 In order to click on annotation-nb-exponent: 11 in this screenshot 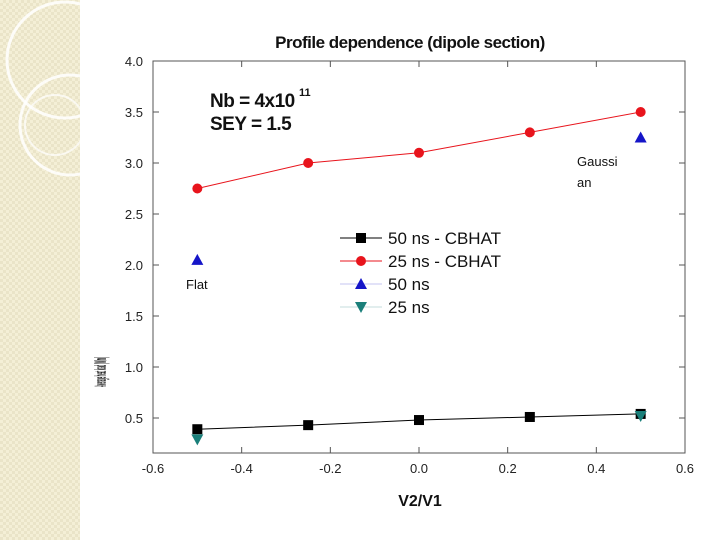, I will do `click(305, 93)`.